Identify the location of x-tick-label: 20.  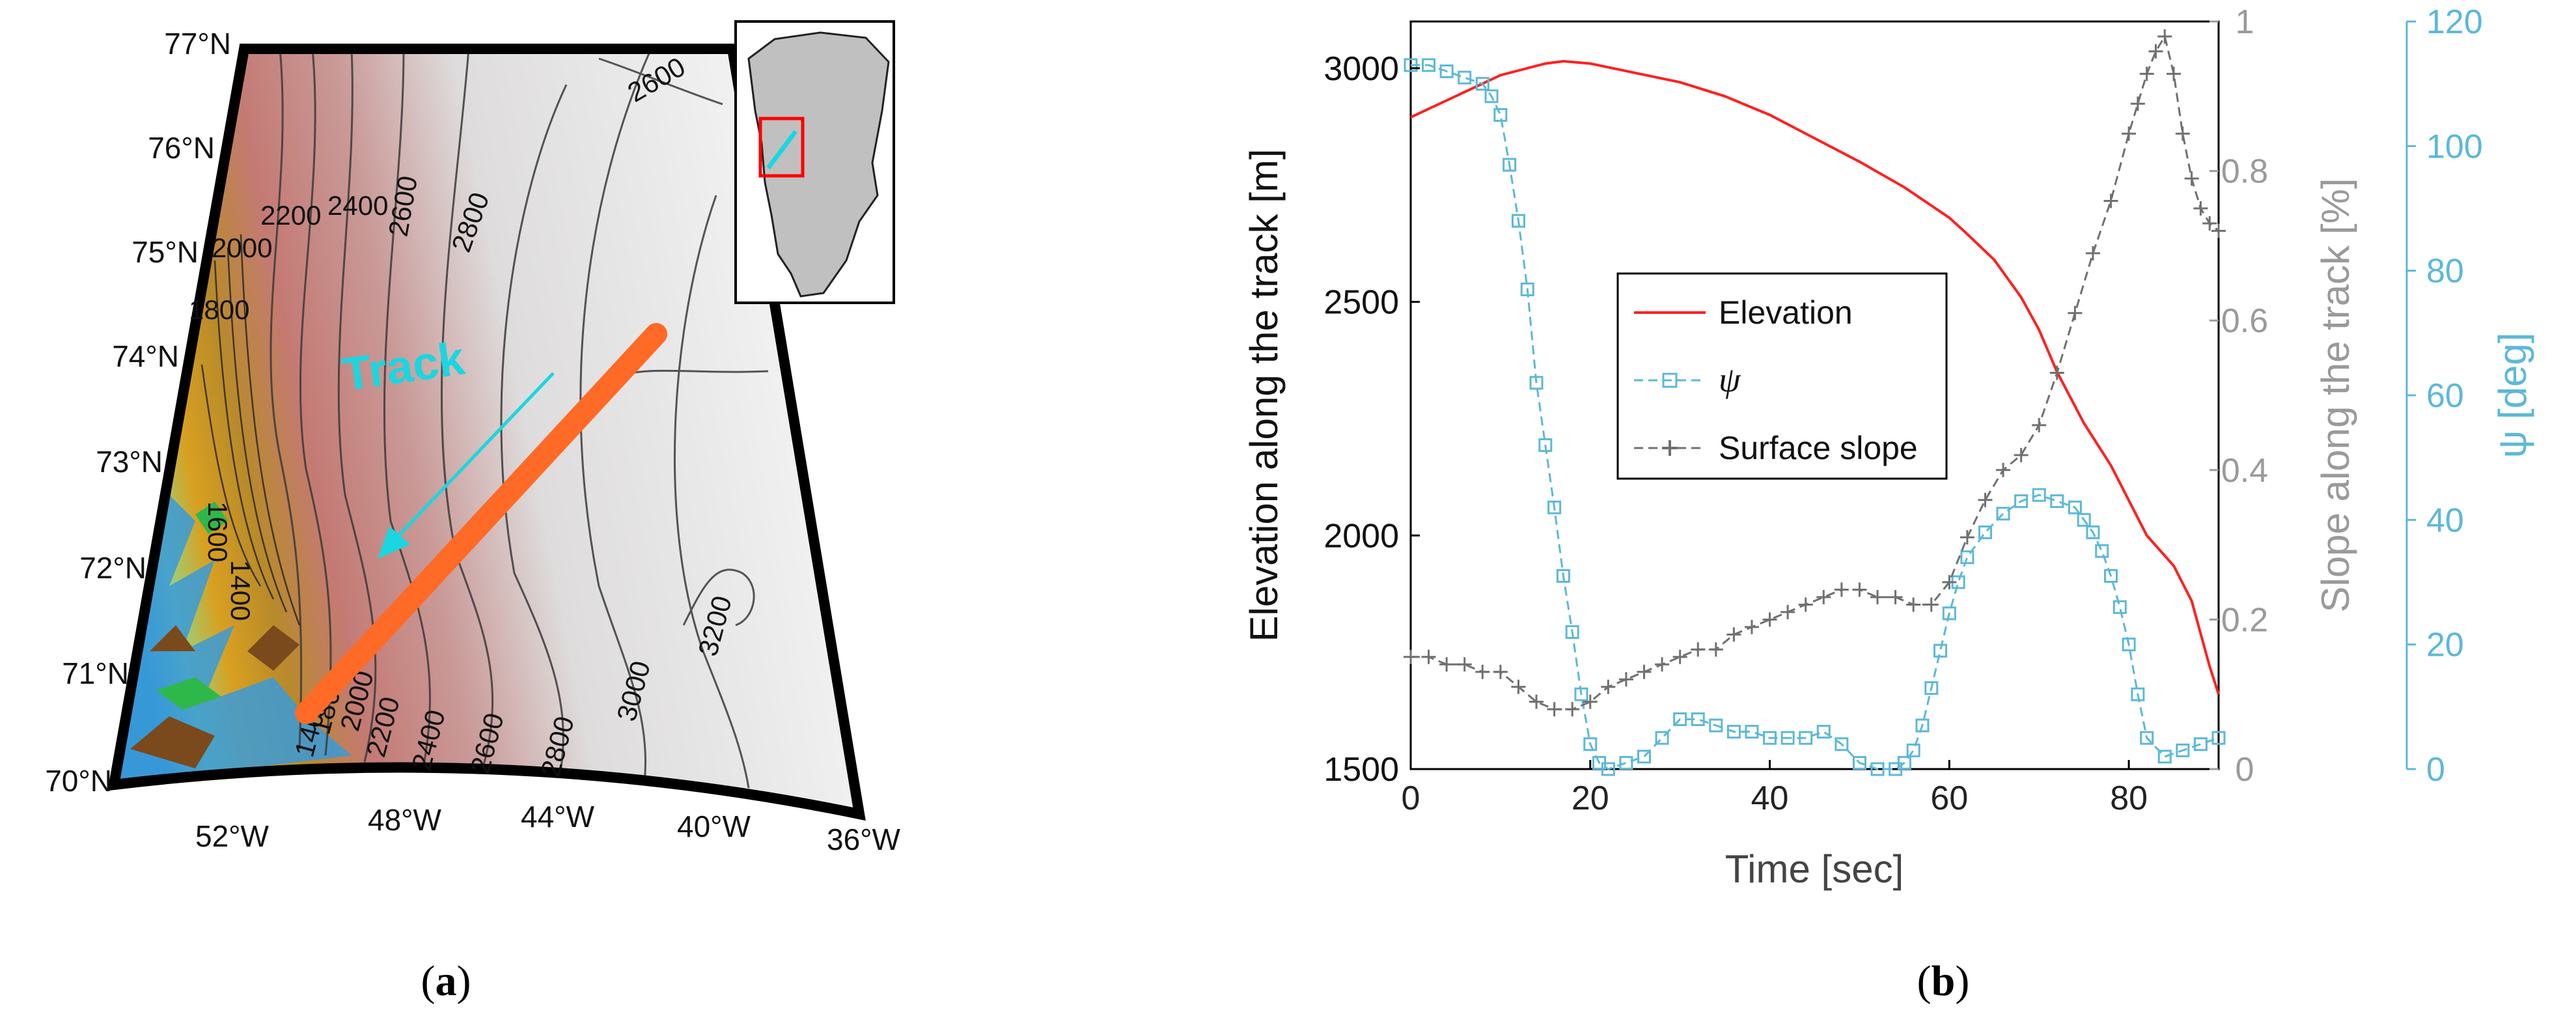
(1590, 798).